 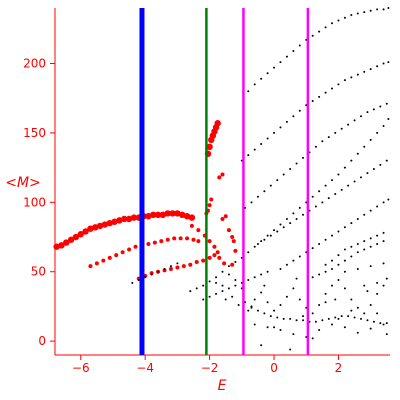 I want to click on x-tick-label: −2, so click(x=210, y=368).